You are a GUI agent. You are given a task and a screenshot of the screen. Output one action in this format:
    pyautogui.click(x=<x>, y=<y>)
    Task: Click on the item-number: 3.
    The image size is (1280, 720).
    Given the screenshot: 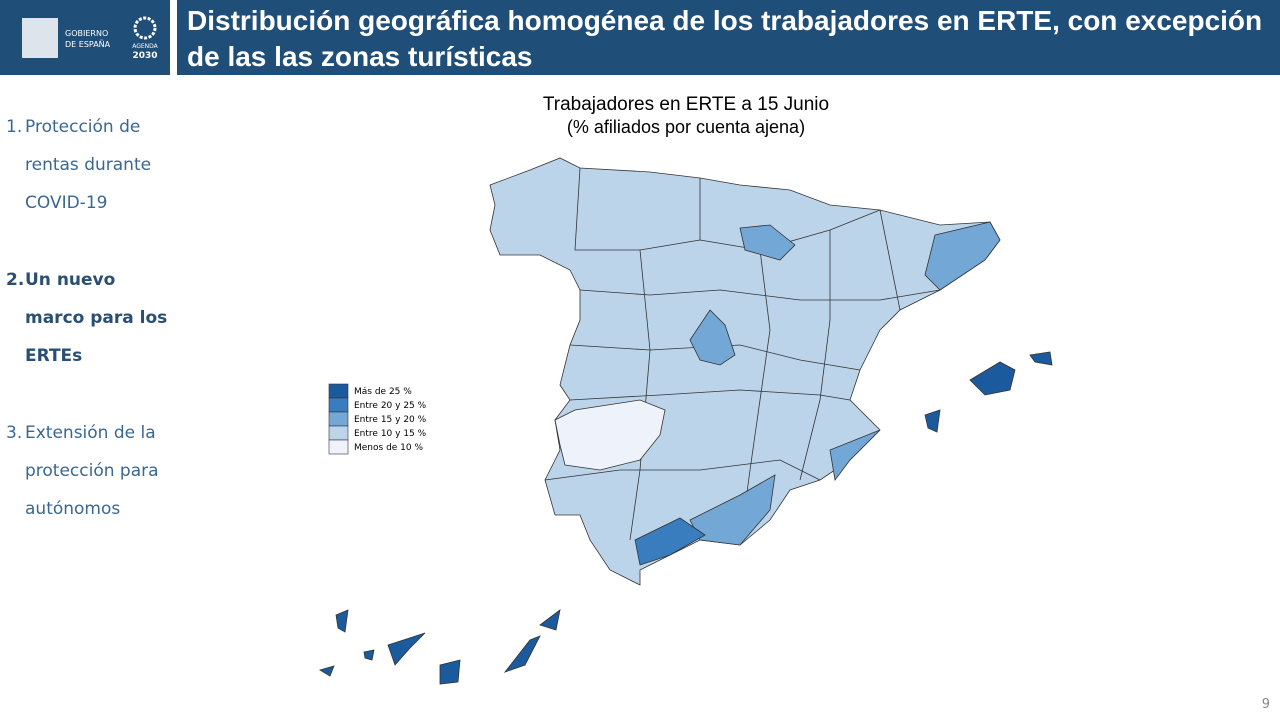 What is the action you would take?
    pyautogui.click(x=14, y=433)
    